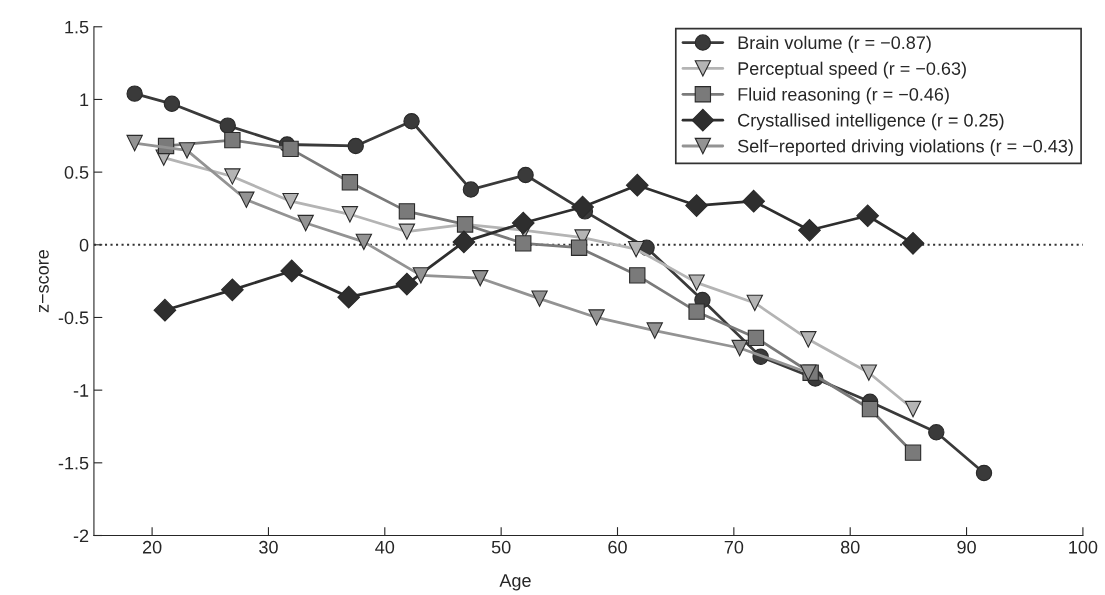 The image size is (1105, 595). I want to click on legend-label: Self−reported driving violations (r = −0.43), so click(905, 148).